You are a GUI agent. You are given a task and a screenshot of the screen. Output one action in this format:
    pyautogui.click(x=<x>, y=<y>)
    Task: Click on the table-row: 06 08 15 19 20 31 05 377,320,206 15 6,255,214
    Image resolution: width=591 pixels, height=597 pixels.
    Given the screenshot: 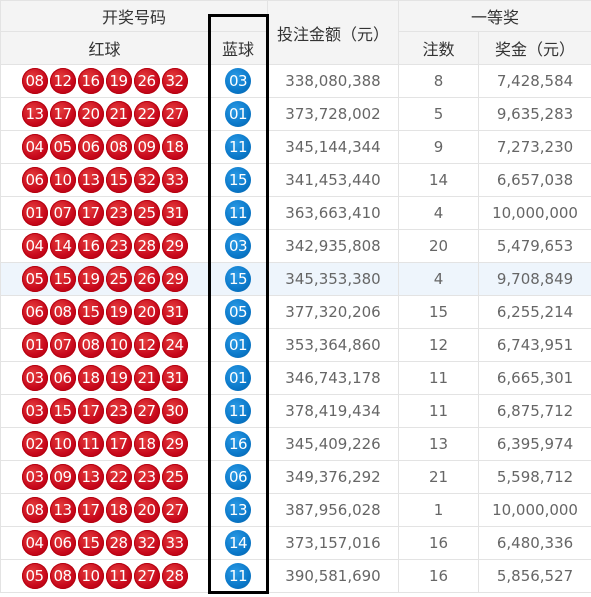 What is the action you would take?
    pyautogui.click(x=295, y=312)
    